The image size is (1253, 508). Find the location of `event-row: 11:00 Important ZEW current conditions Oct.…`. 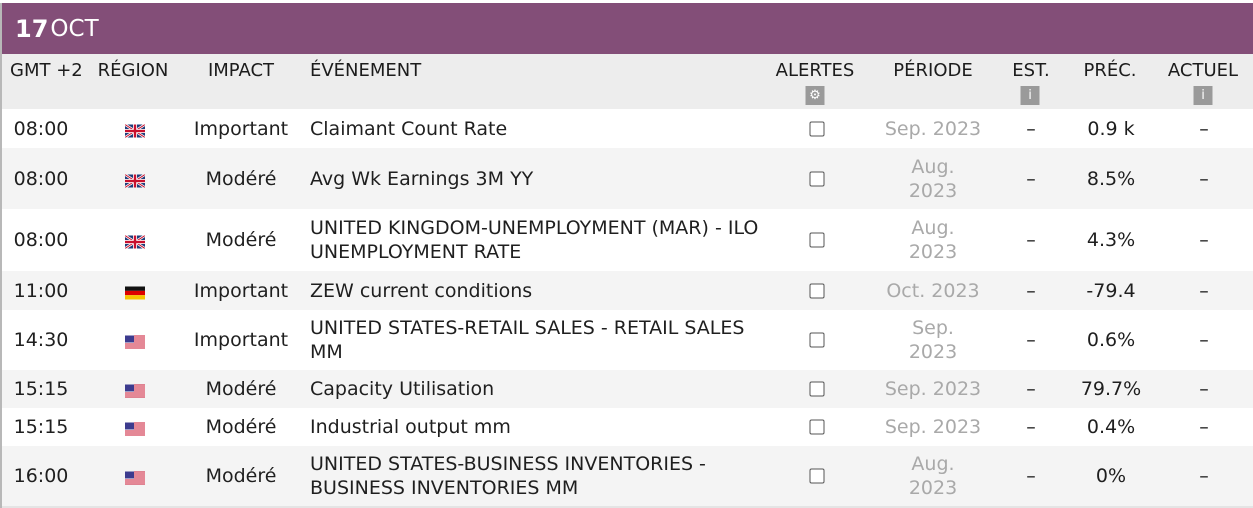

event-row: 11:00 Important ZEW current conditions Oct.… is located at coordinates (627, 290).